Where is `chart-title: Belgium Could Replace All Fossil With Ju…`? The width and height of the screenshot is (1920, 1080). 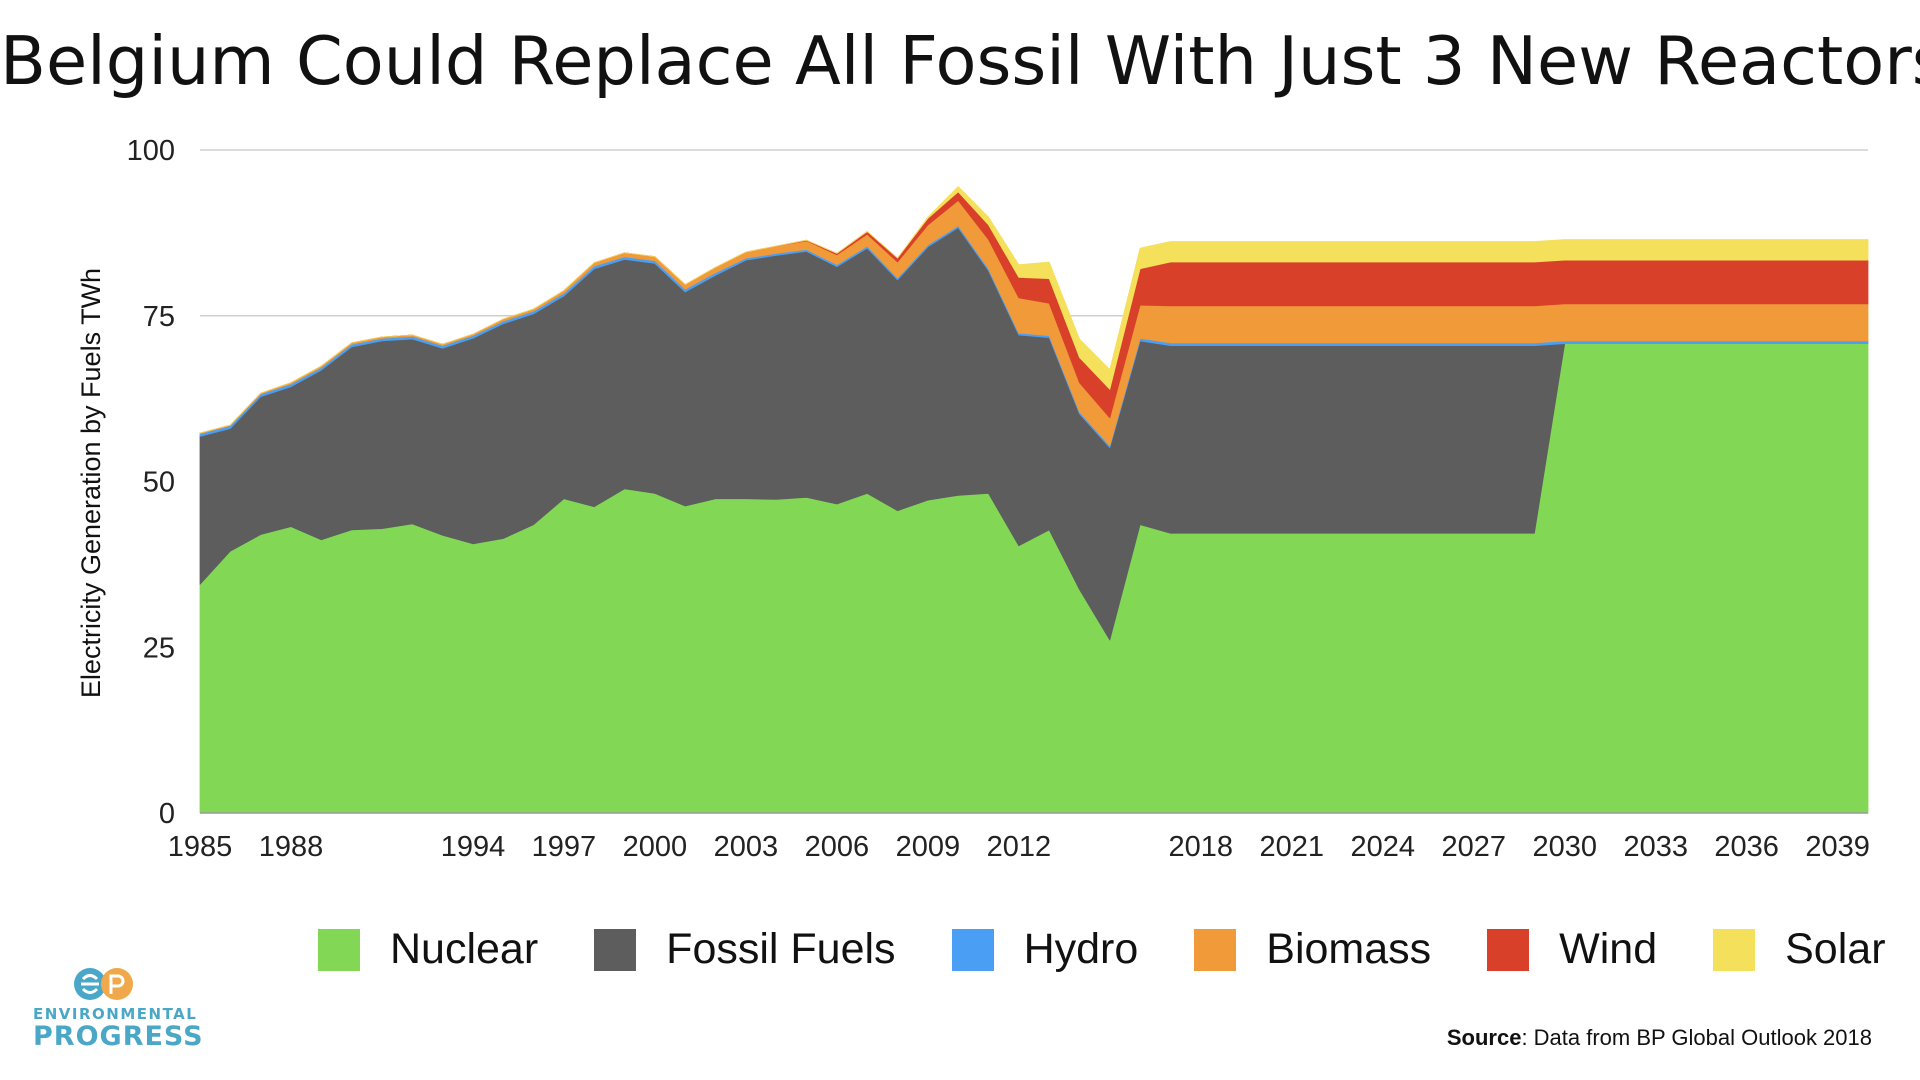 chart-title: Belgium Could Replace All Fossil With Ju… is located at coordinates (960, 61).